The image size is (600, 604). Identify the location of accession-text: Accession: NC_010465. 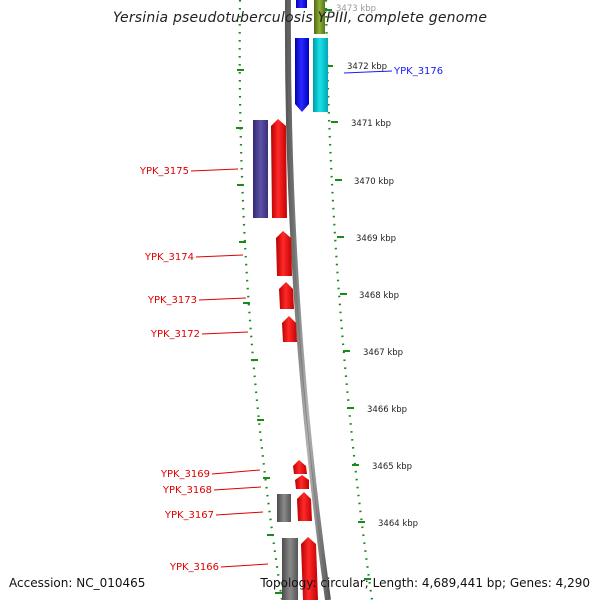
(77, 583).